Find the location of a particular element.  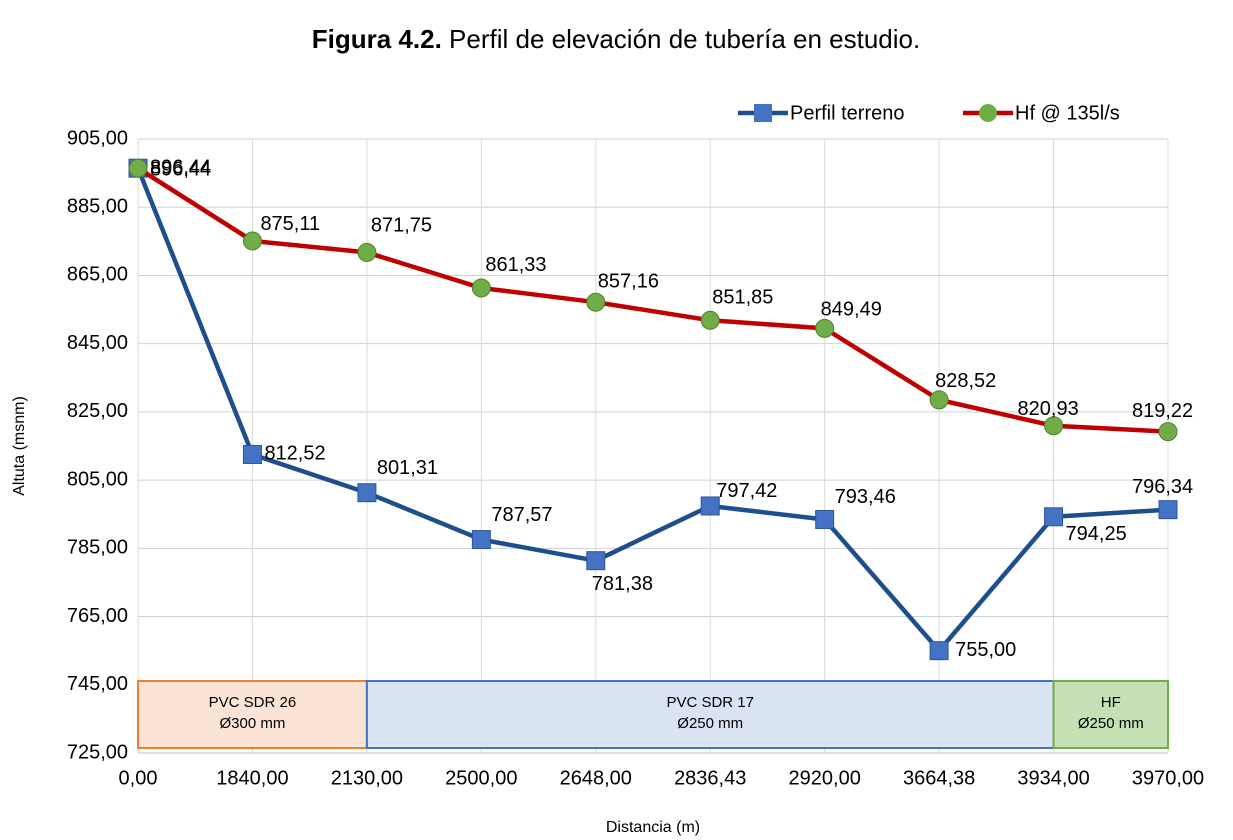

data-label: 861,33 is located at coordinates (515, 265).